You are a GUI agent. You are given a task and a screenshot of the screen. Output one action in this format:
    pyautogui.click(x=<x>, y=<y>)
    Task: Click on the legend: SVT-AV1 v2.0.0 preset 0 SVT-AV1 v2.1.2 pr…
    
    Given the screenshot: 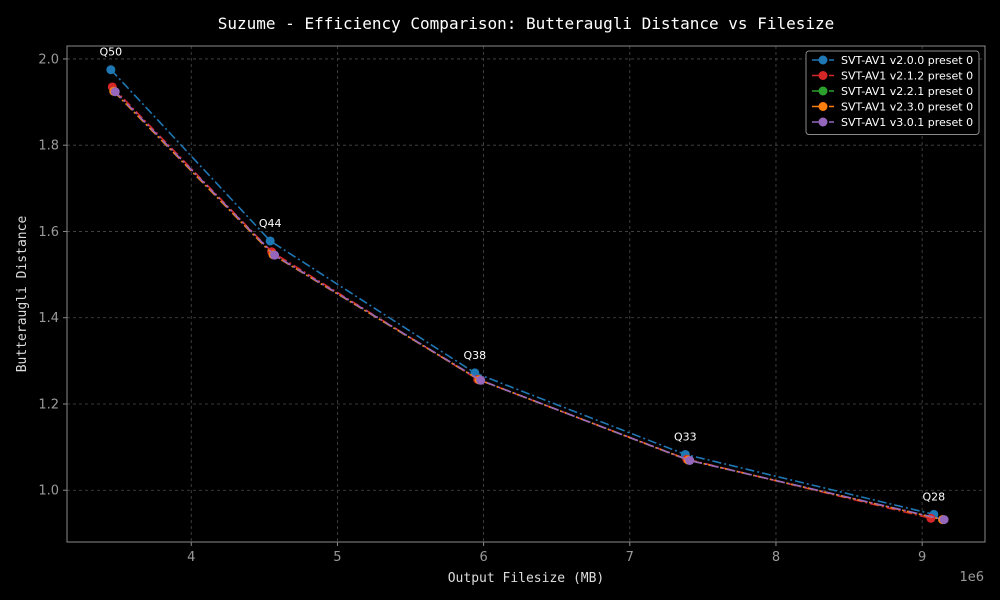 What is the action you would take?
    pyautogui.click(x=892, y=92)
    